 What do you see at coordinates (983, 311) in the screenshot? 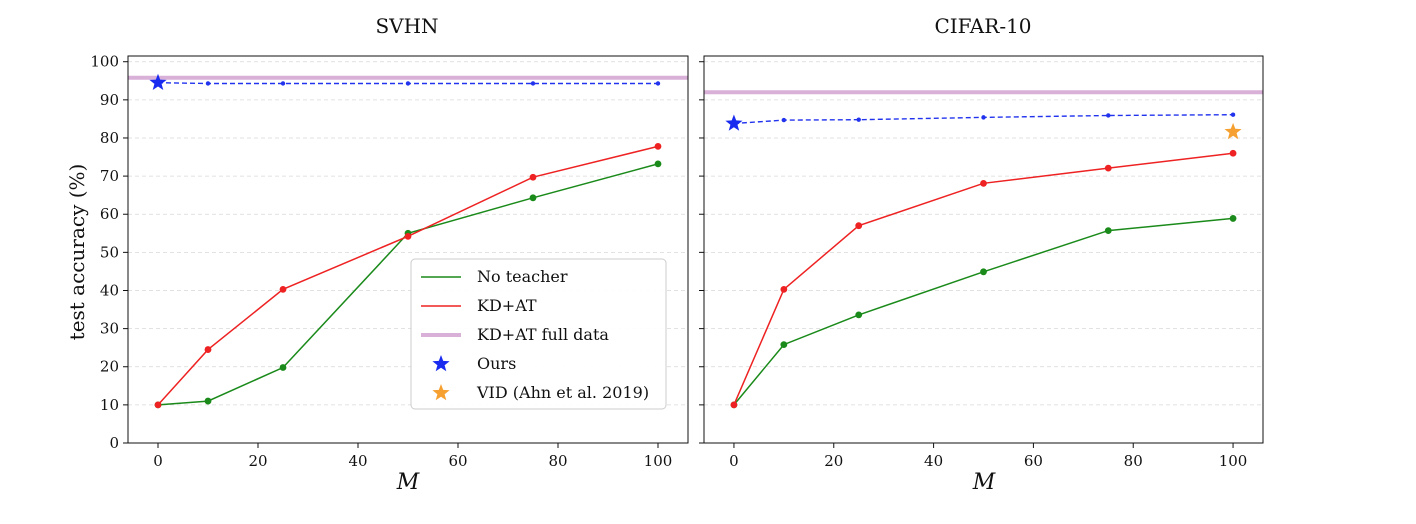
I see `cifar10-series-no-teacher-line` at bounding box center [983, 311].